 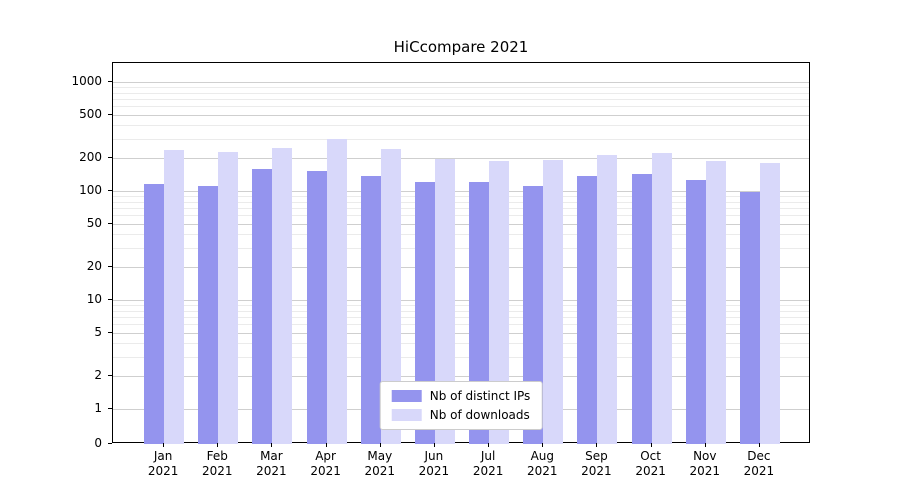 What do you see at coordinates (325, 463) in the screenshot?
I see `x-tick-label: Apr 2021` at bounding box center [325, 463].